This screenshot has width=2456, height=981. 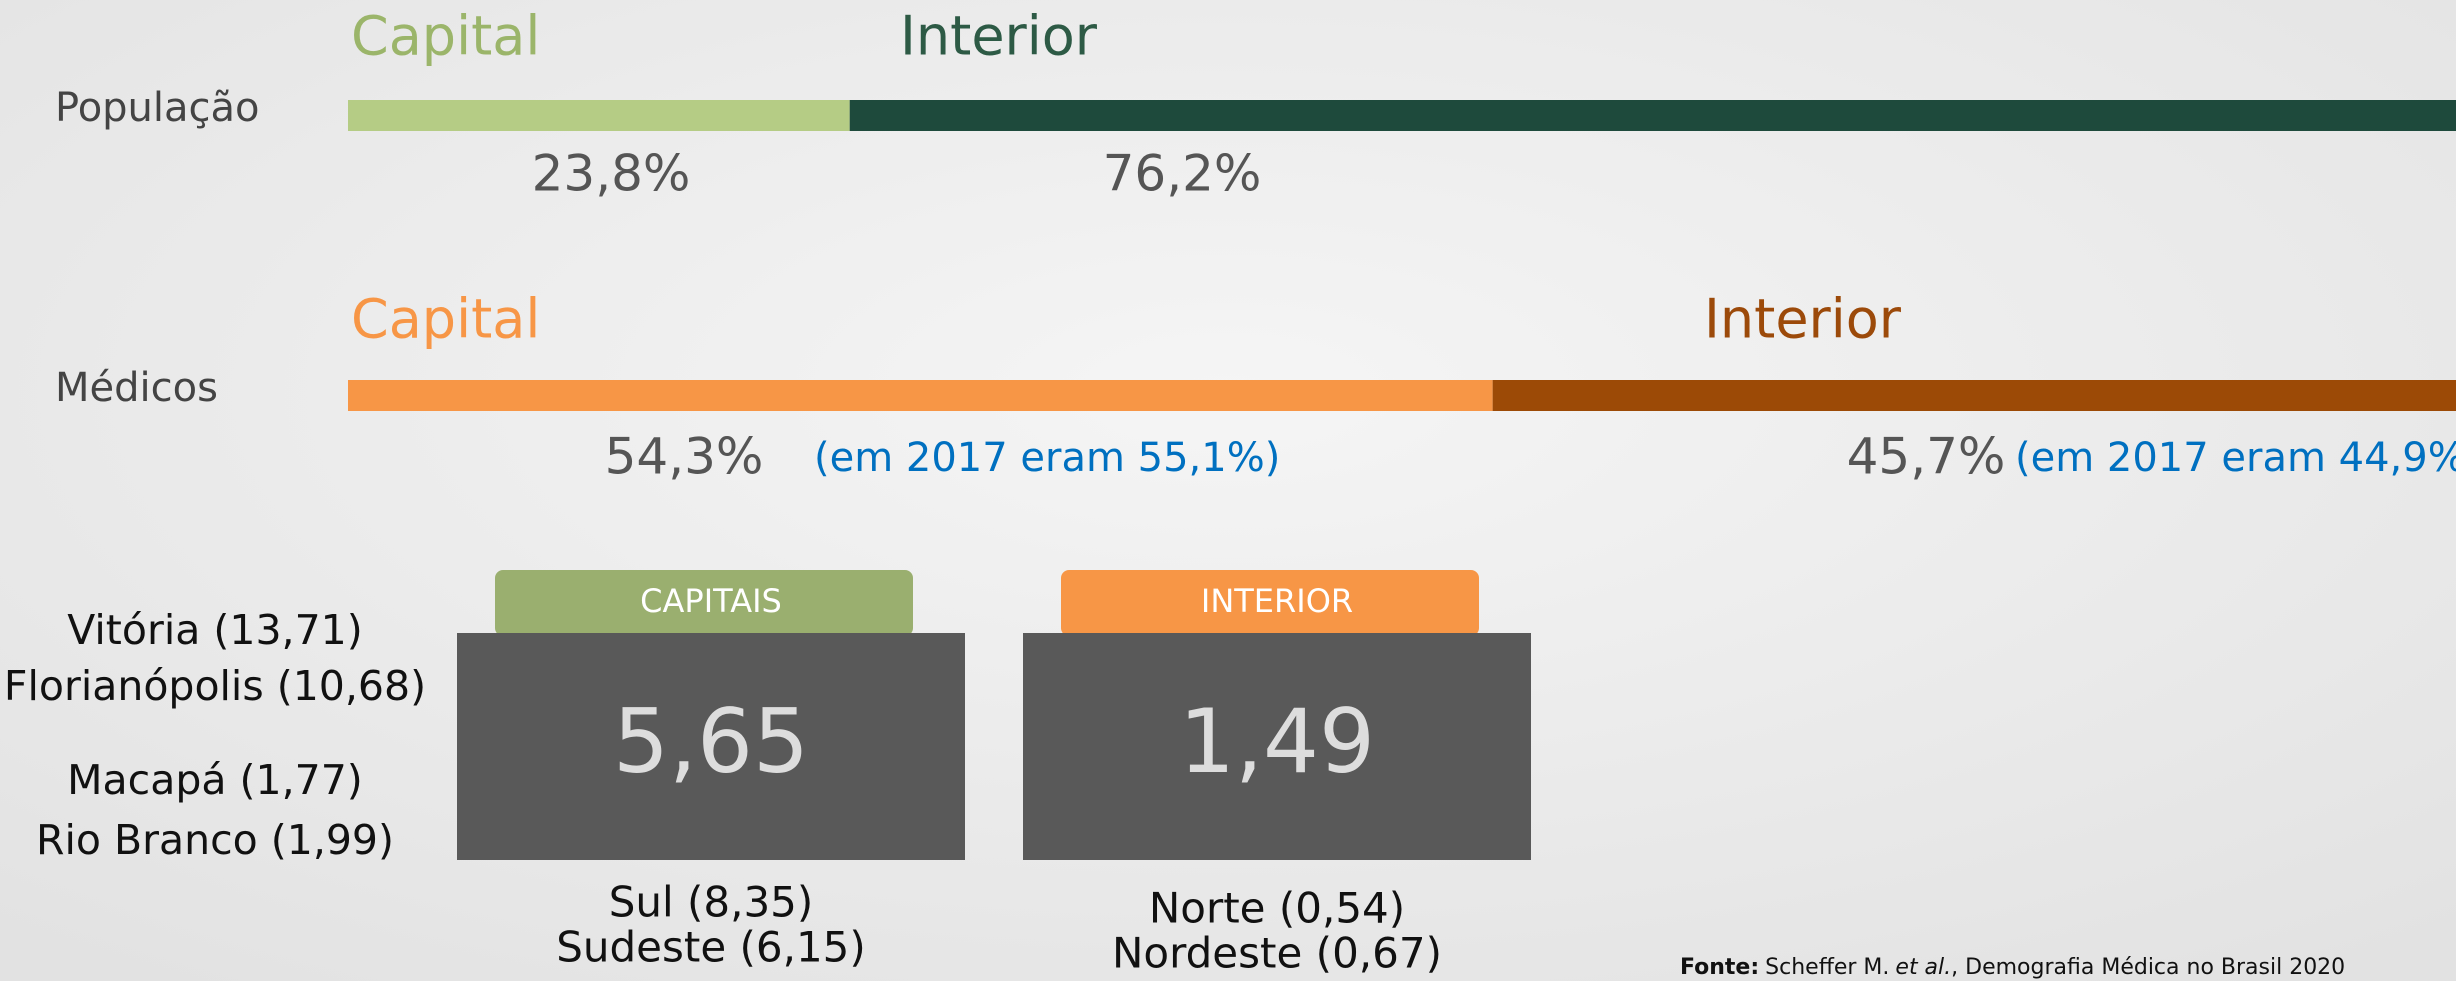 I want to click on category-label: População, so click(x=157, y=108).